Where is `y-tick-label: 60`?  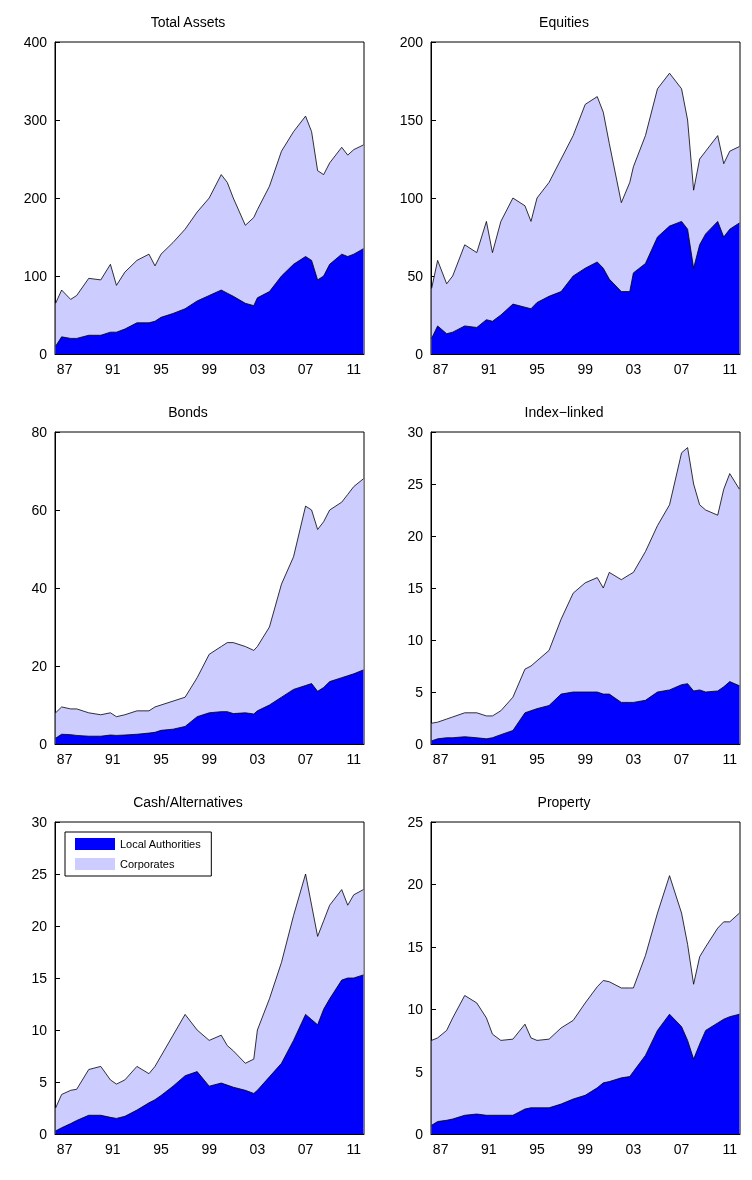 y-tick-label: 60 is located at coordinates (39, 510).